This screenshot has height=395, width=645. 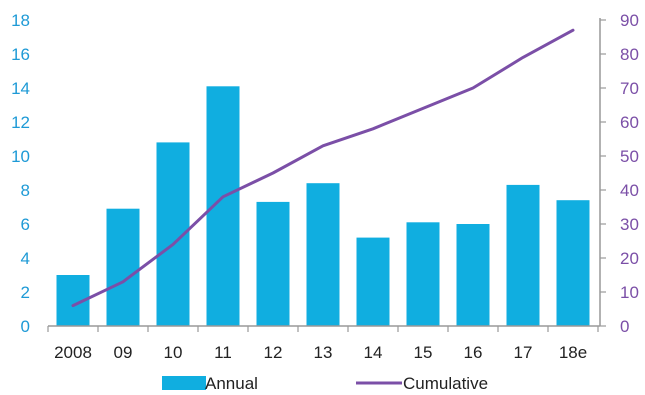 What do you see at coordinates (25, 224) in the screenshot?
I see `left-tick-label: 6` at bounding box center [25, 224].